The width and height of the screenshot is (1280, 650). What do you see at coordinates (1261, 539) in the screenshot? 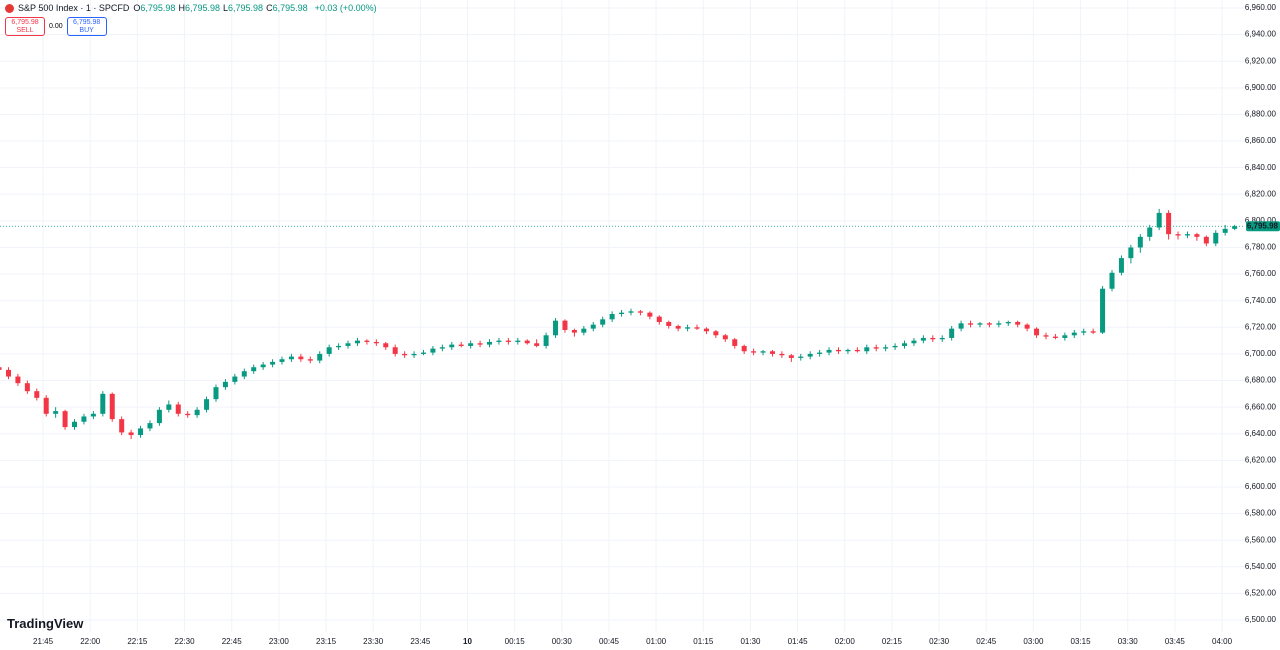
I see `y-tick-label: 6,560.00` at bounding box center [1261, 539].